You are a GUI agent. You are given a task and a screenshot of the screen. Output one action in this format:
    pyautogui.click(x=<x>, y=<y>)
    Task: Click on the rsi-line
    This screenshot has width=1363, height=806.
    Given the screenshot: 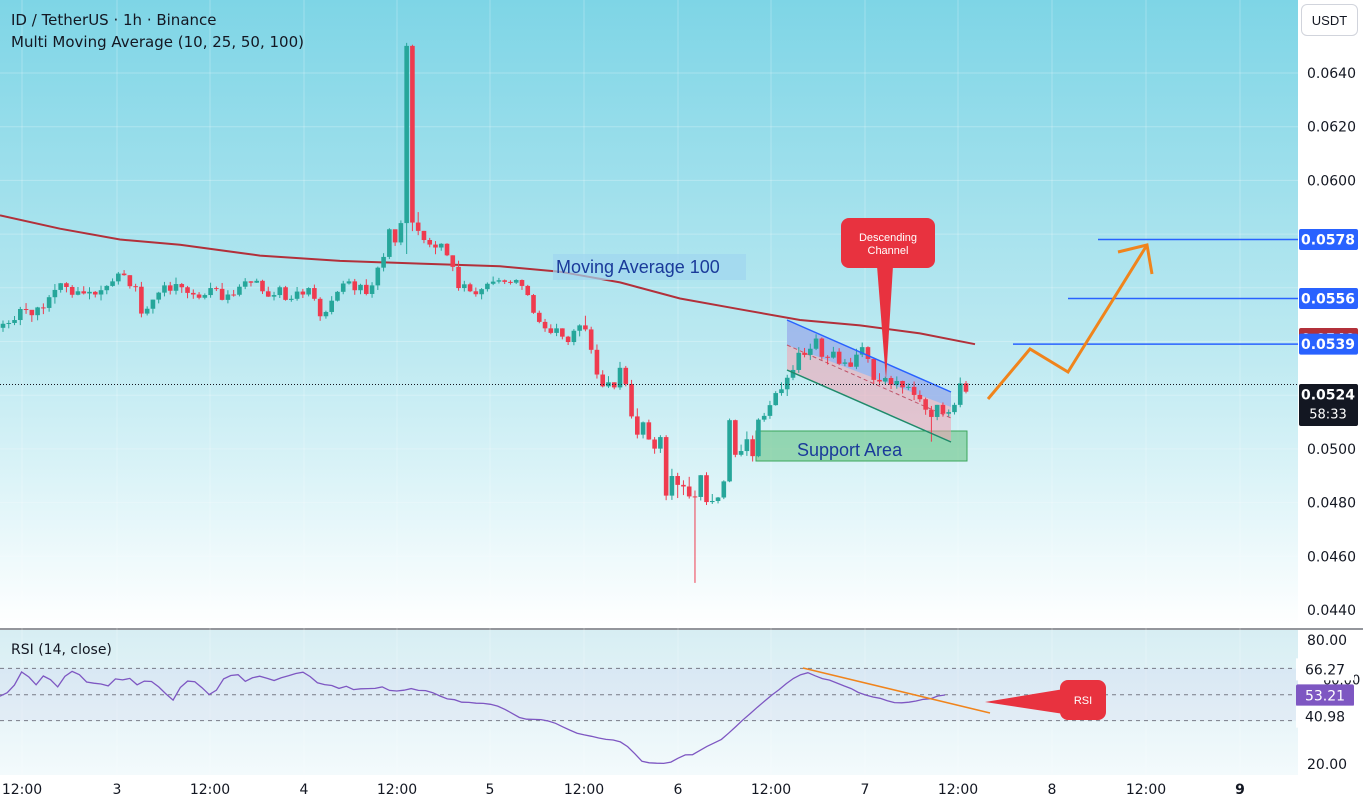 What is the action you would take?
    pyautogui.click(x=473, y=717)
    